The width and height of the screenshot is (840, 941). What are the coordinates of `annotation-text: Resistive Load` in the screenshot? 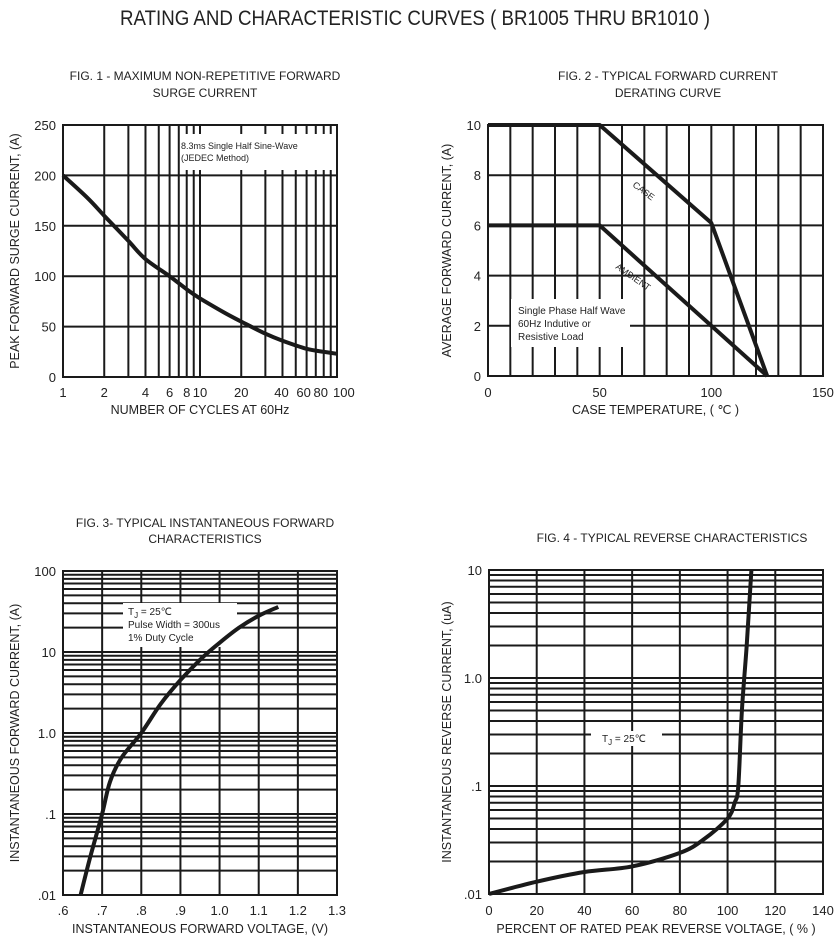 It's located at (551, 337).